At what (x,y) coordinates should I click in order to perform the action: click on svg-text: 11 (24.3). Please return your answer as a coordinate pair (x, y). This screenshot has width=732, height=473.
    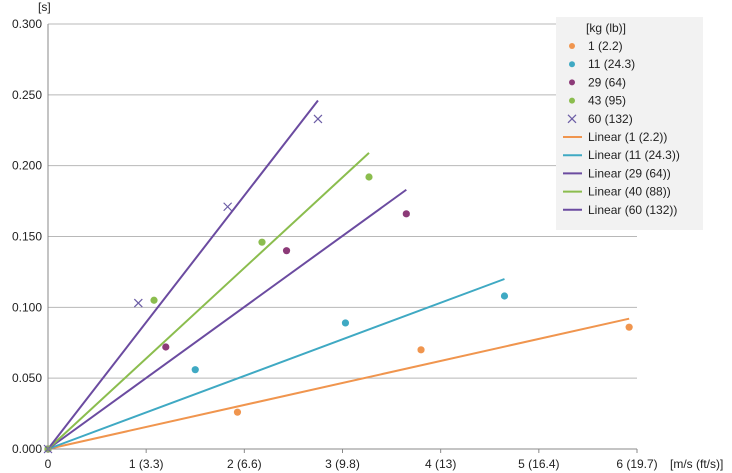
    Looking at the image, I should click on (611, 64).